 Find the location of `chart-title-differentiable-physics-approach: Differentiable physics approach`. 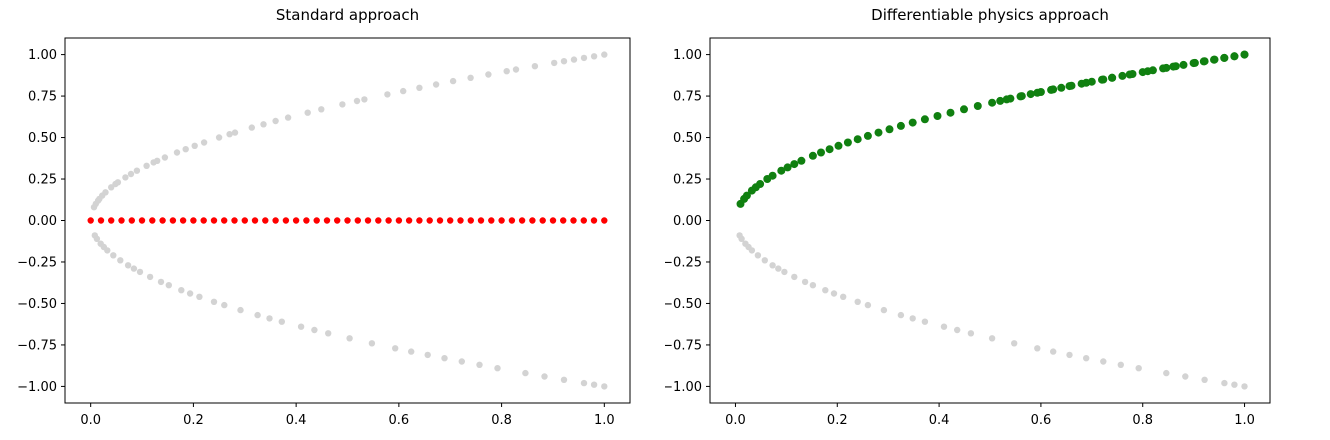

chart-title-differentiable-physics-approach: Differentiable physics approach is located at coordinates (990, 15).